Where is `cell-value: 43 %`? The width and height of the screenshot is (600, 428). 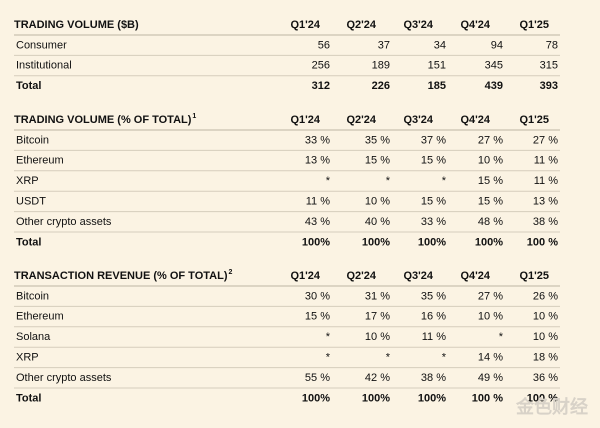
cell-value: 43 % is located at coordinates (317, 222).